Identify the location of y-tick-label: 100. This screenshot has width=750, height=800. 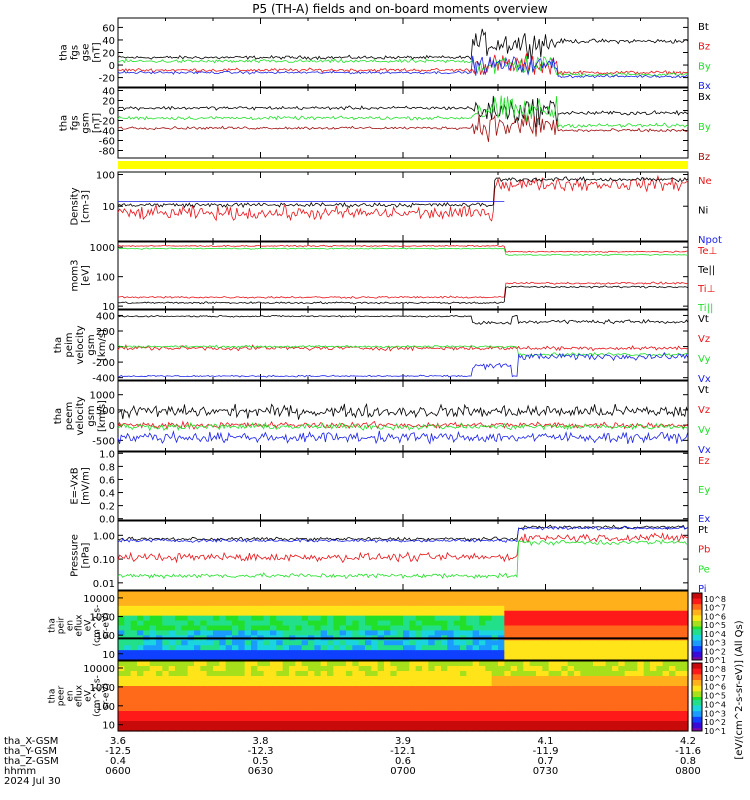
(105, 176).